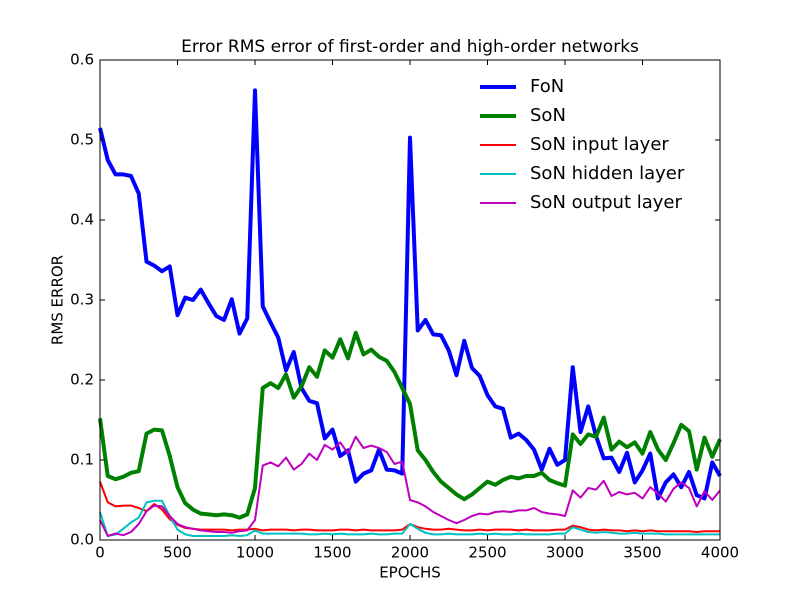  I want to click on y-tick-label: 0.2, so click(82, 380).